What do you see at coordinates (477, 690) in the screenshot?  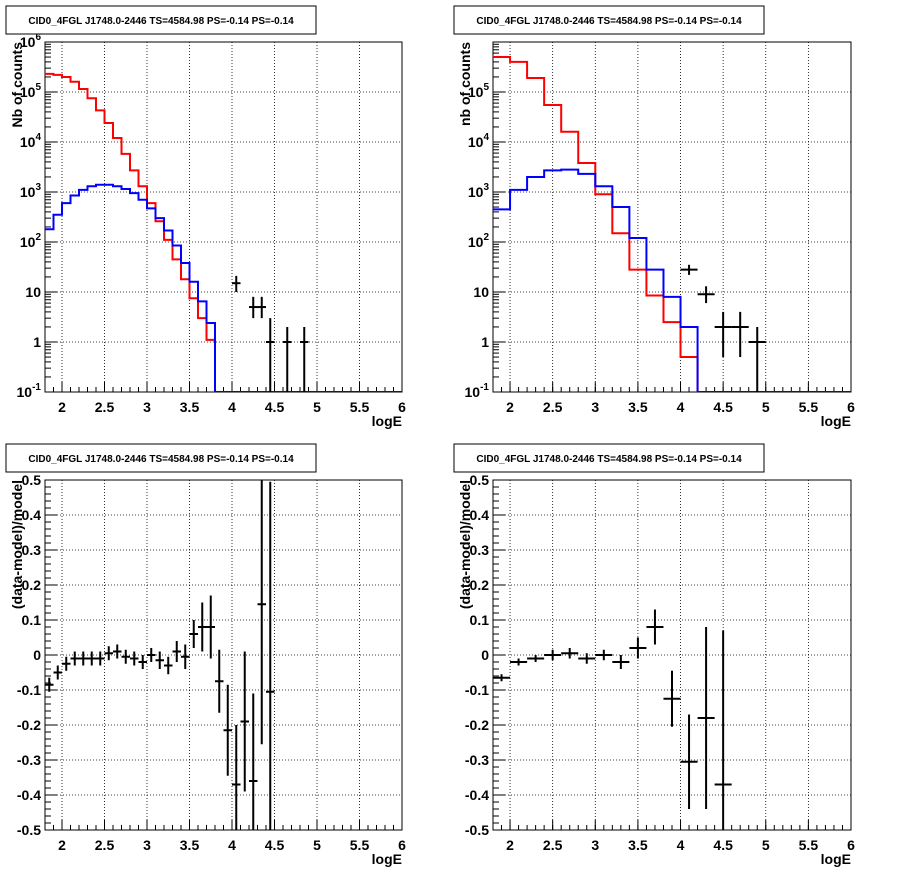 I see `y-tick-label: -0.1` at bounding box center [477, 690].